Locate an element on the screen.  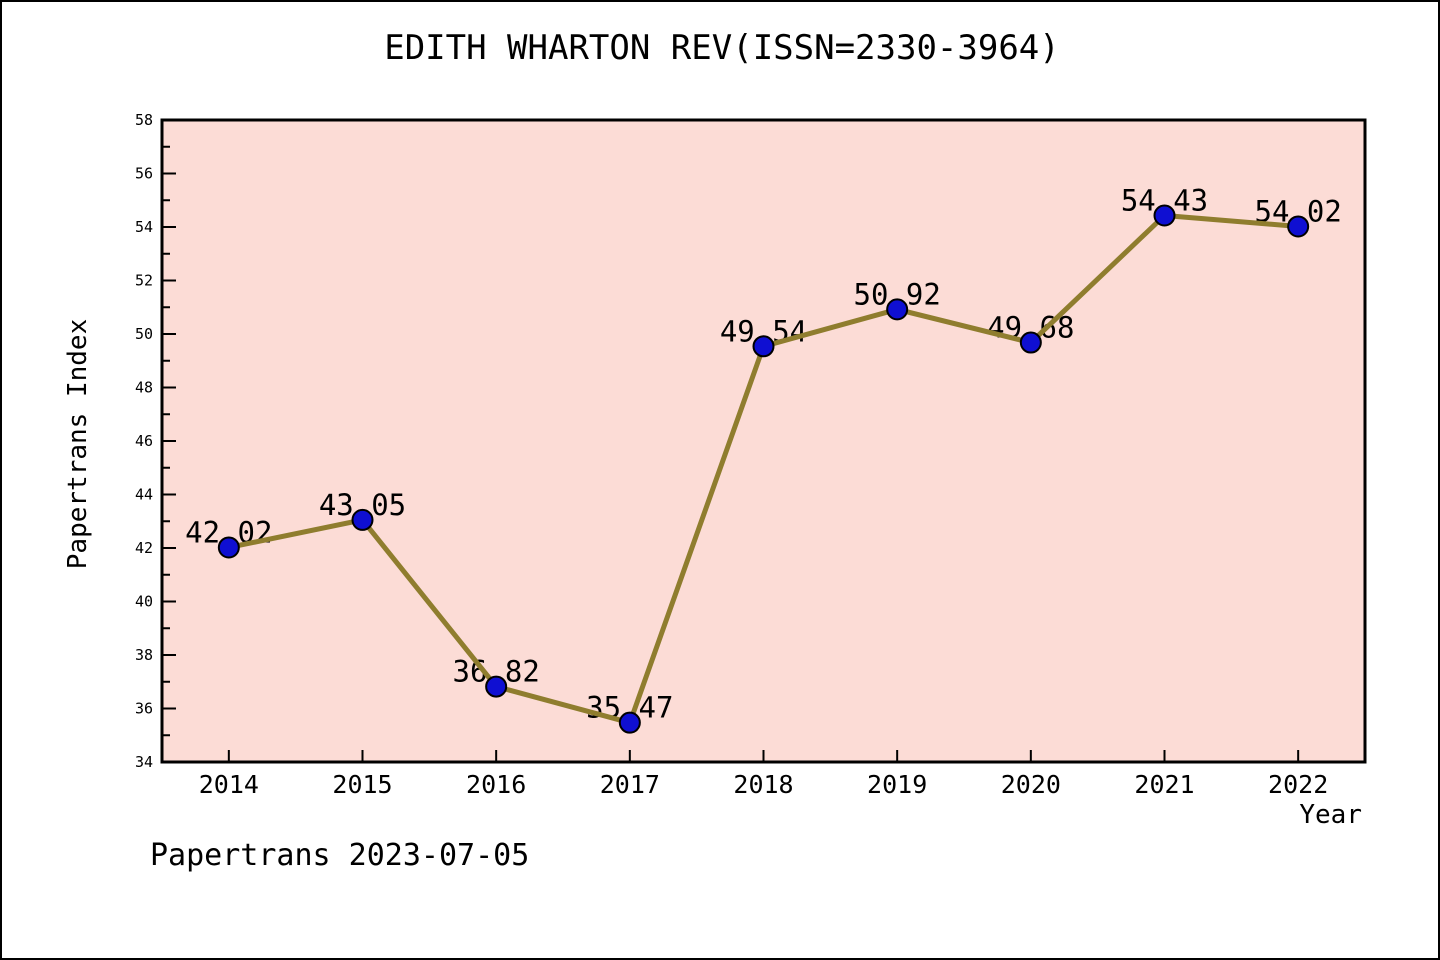
y-tick-label: 48 is located at coordinates (144, 388).